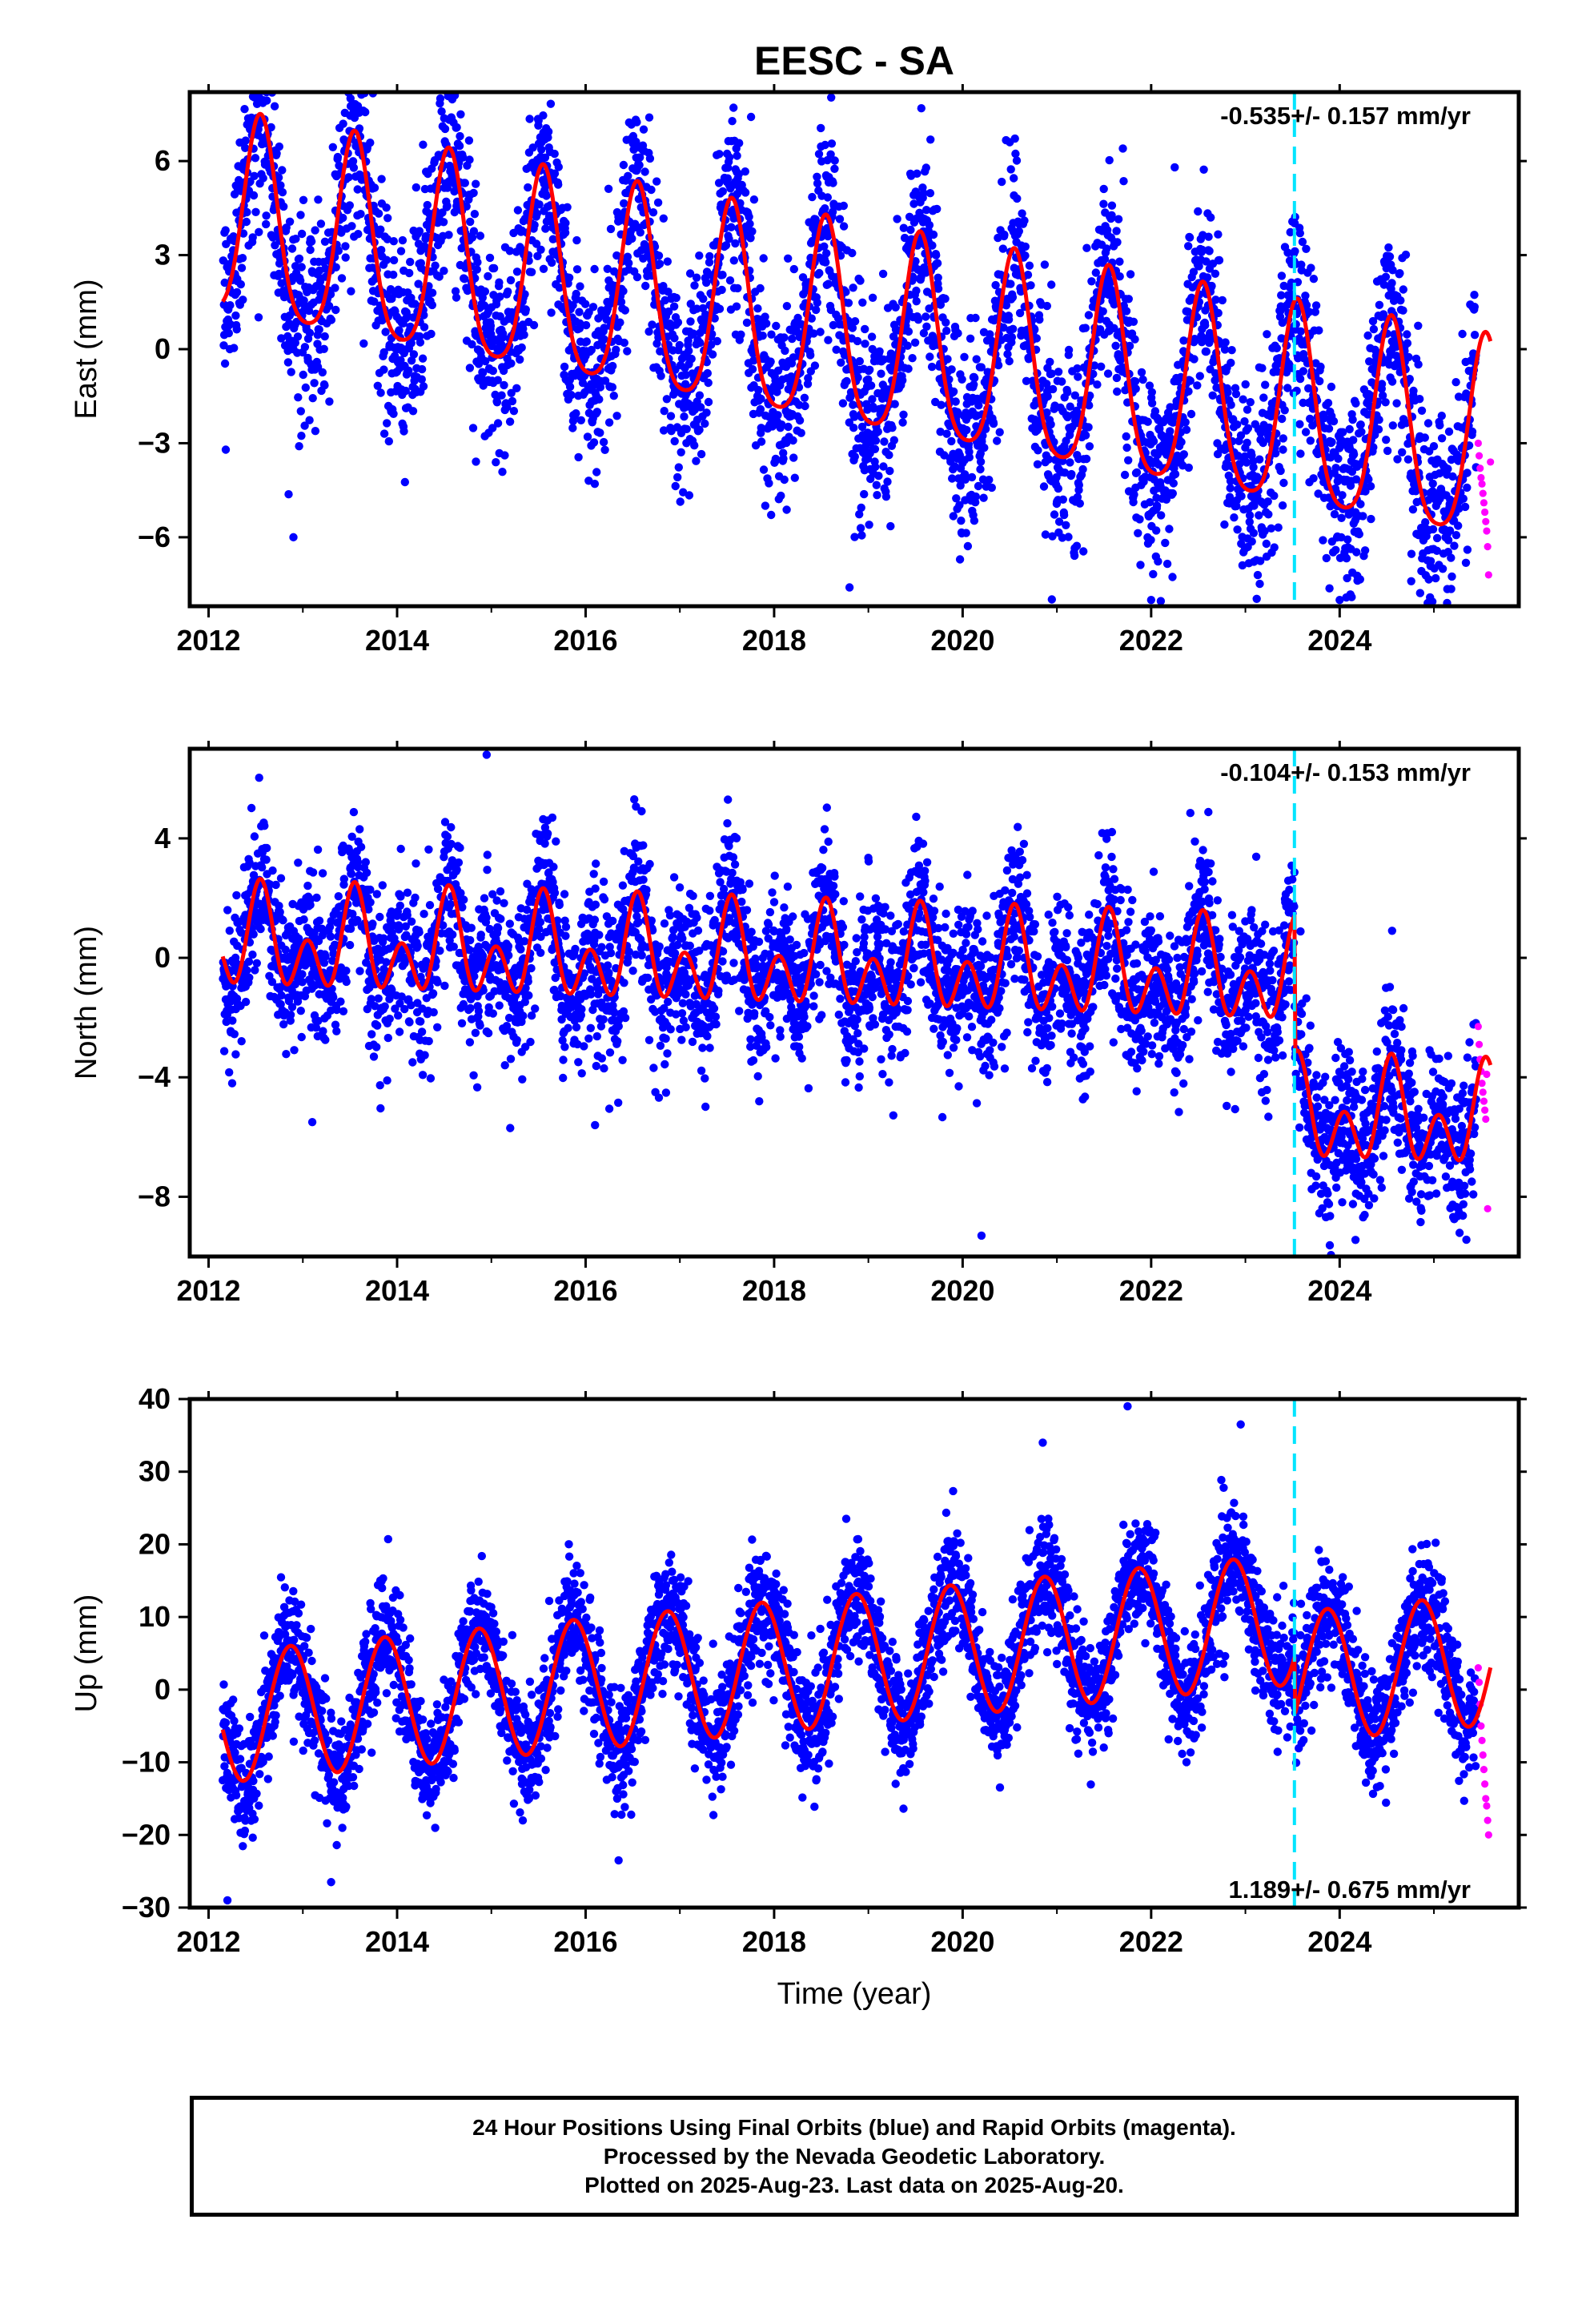 This screenshot has width=1582, height=2324. What do you see at coordinates (1479, 456) in the screenshot?
I see `rapid-data-point` at bounding box center [1479, 456].